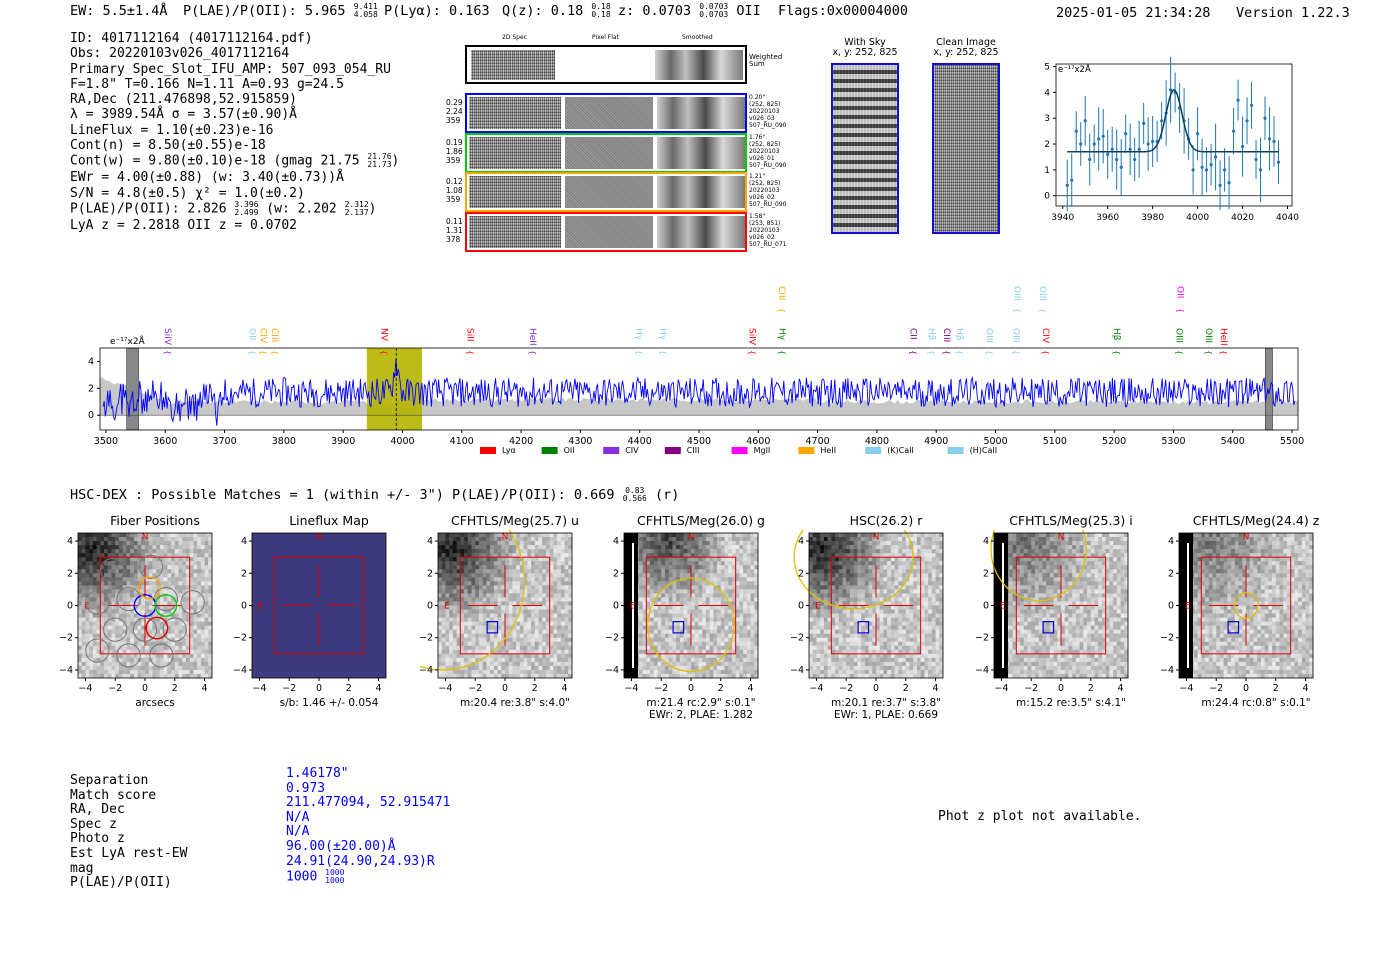 The width and height of the screenshot is (1400, 953). Describe the element at coordinates (1180, 299) in the screenshot. I see `spectrum-line-marker: OII{` at that location.